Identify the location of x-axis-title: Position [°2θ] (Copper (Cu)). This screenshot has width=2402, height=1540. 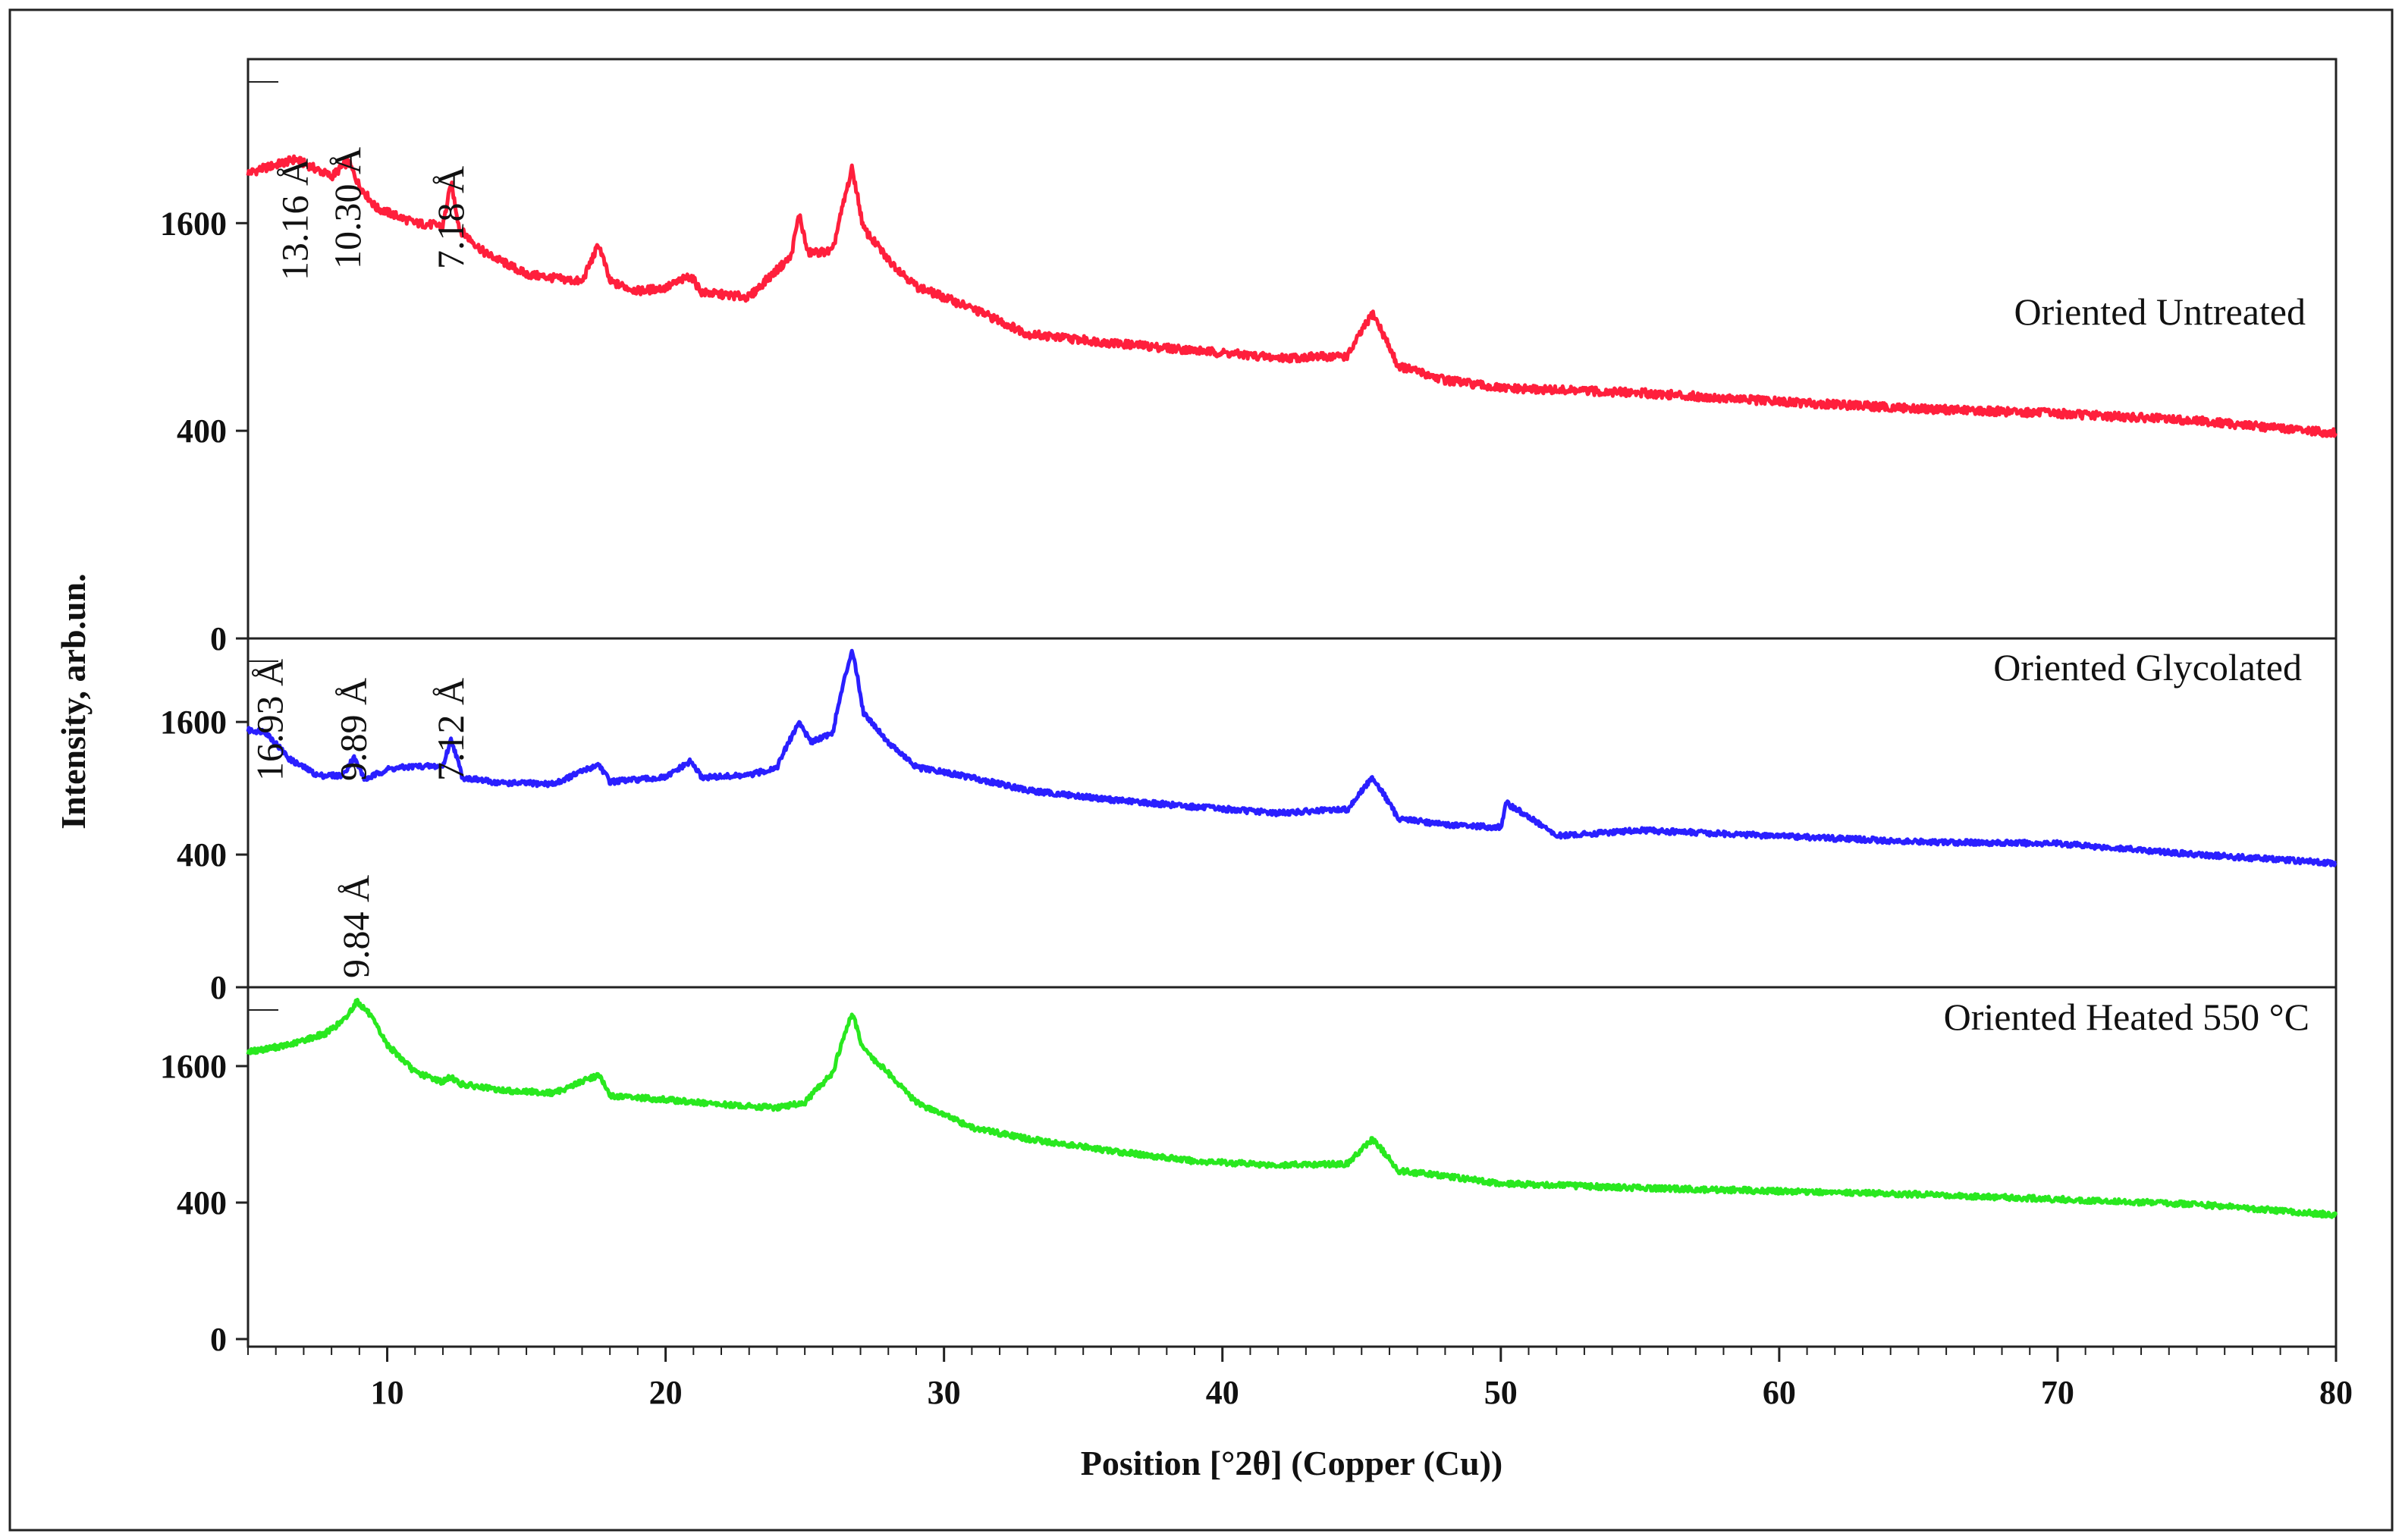
(1291, 1463).